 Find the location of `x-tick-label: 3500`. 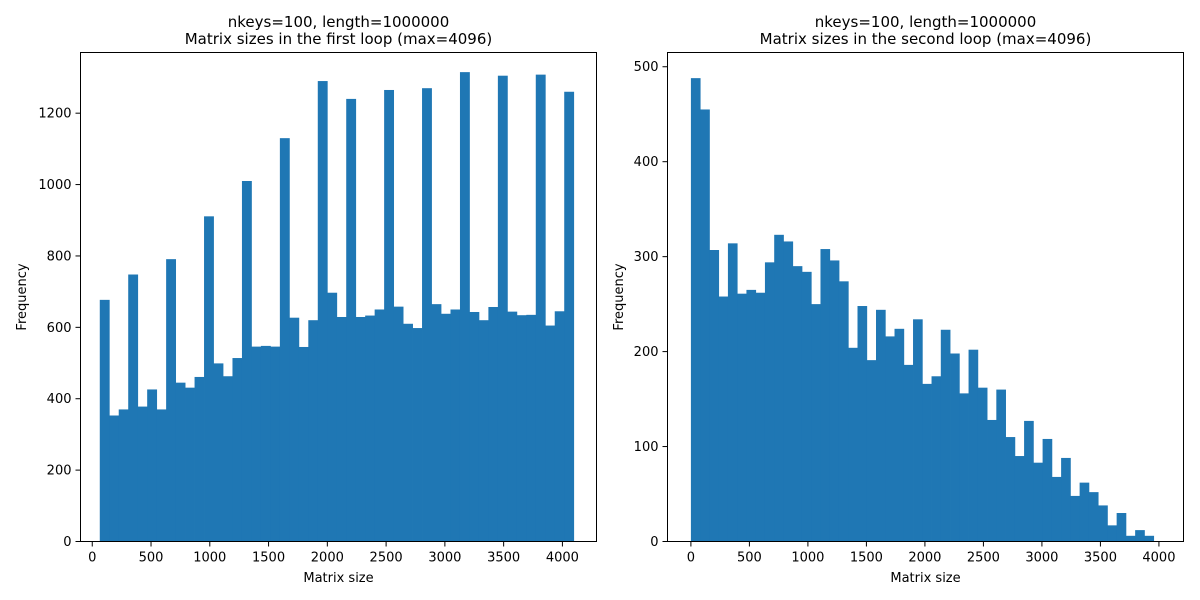

x-tick-label: 3500 is located at coordinates (503, 558).